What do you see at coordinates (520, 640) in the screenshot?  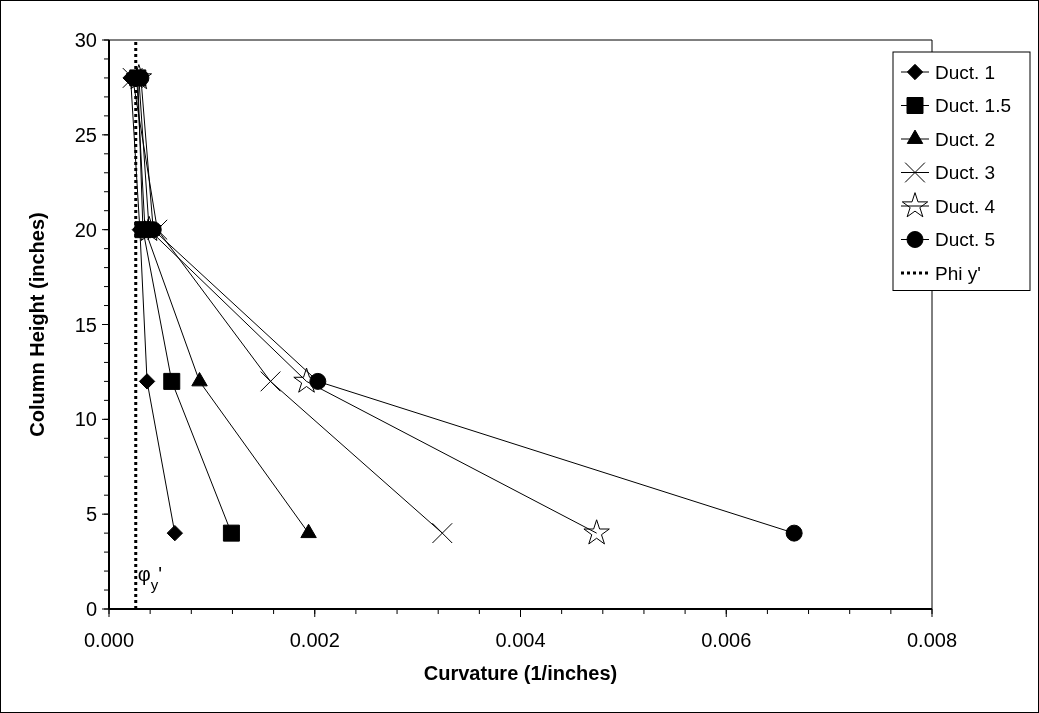 I see `x-tick-label: 0.004` at bounding box center [520, 640].